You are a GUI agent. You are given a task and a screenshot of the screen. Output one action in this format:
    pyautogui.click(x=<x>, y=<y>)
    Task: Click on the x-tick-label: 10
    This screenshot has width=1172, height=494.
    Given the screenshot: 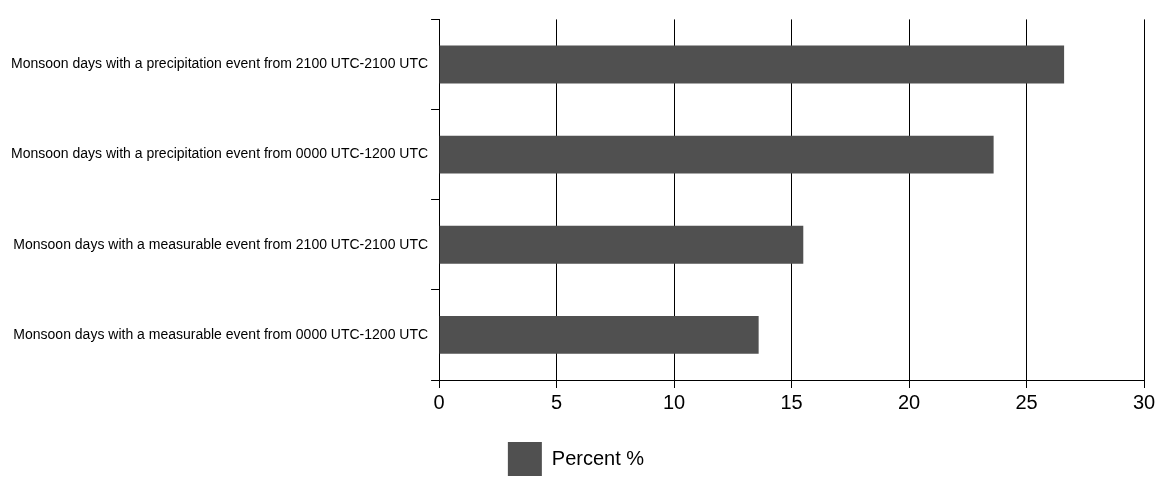 What is the action you would take?
    pyautogui.click(x=674, y=401)
    